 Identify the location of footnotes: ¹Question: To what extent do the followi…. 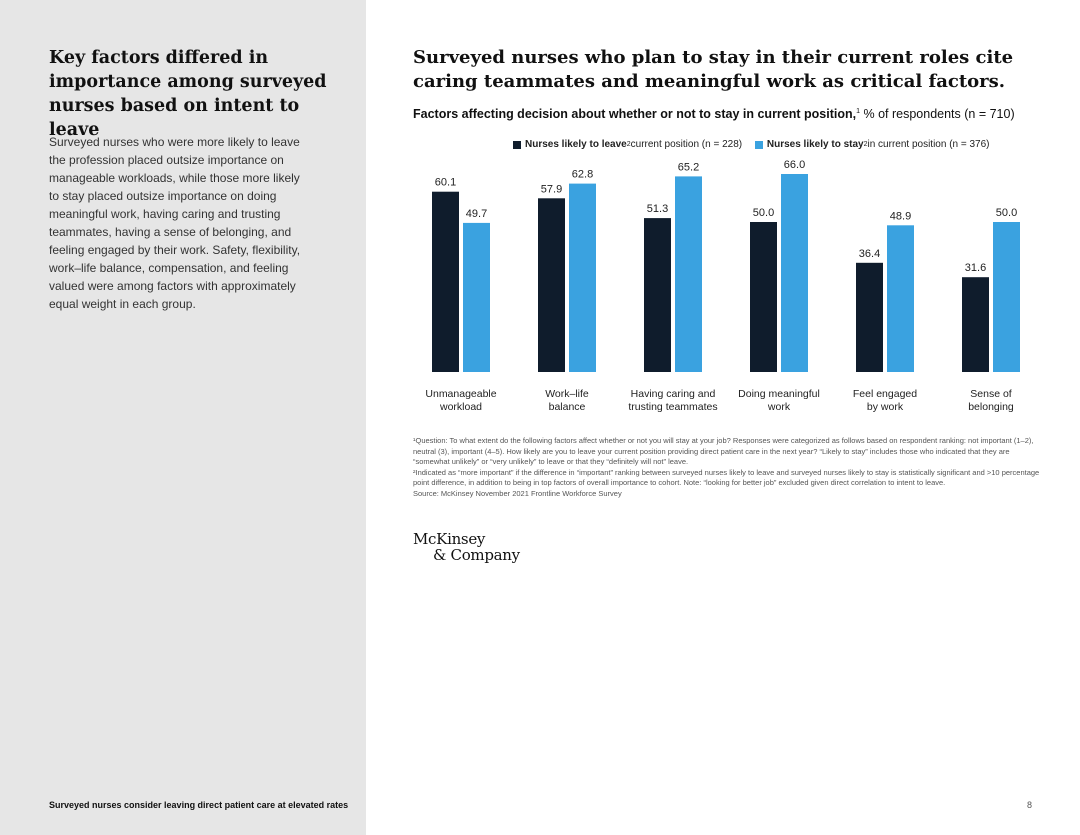
(728, 467).